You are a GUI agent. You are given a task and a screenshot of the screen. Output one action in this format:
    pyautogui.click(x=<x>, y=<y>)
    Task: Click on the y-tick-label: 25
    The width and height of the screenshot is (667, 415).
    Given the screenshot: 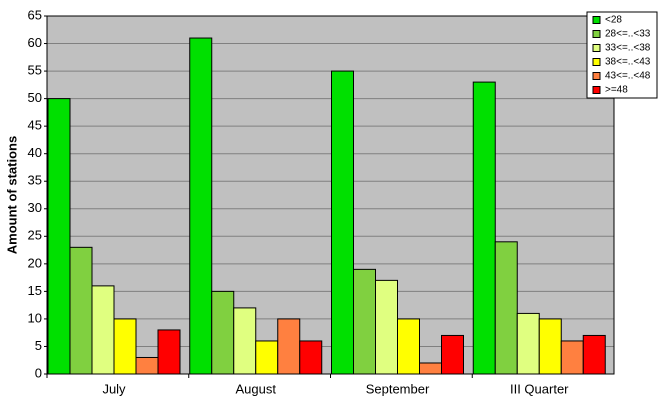 What is the action you would take?
    pyautogui.click(x=35, y=235)
    